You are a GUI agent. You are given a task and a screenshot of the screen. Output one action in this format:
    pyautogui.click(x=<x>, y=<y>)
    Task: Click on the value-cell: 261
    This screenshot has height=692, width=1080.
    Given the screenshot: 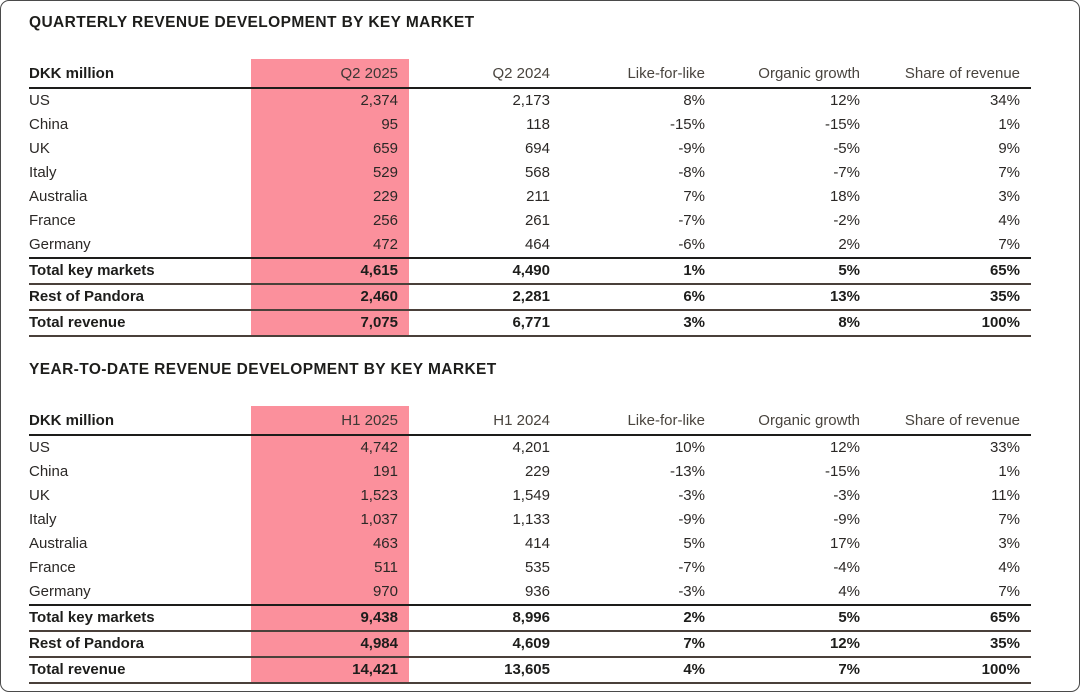 What is the action you would take?
    pyautogui.click(x=537, y=220)
    